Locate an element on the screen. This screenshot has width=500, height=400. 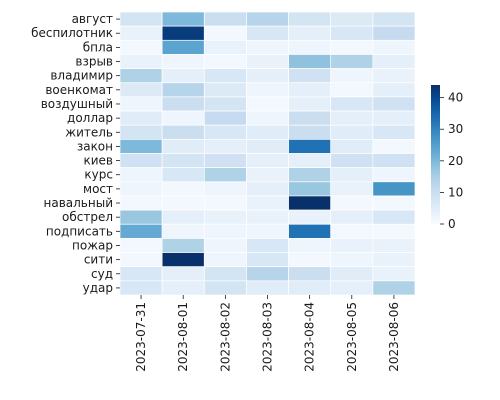
colorbar is located at coordinates (435, 154).